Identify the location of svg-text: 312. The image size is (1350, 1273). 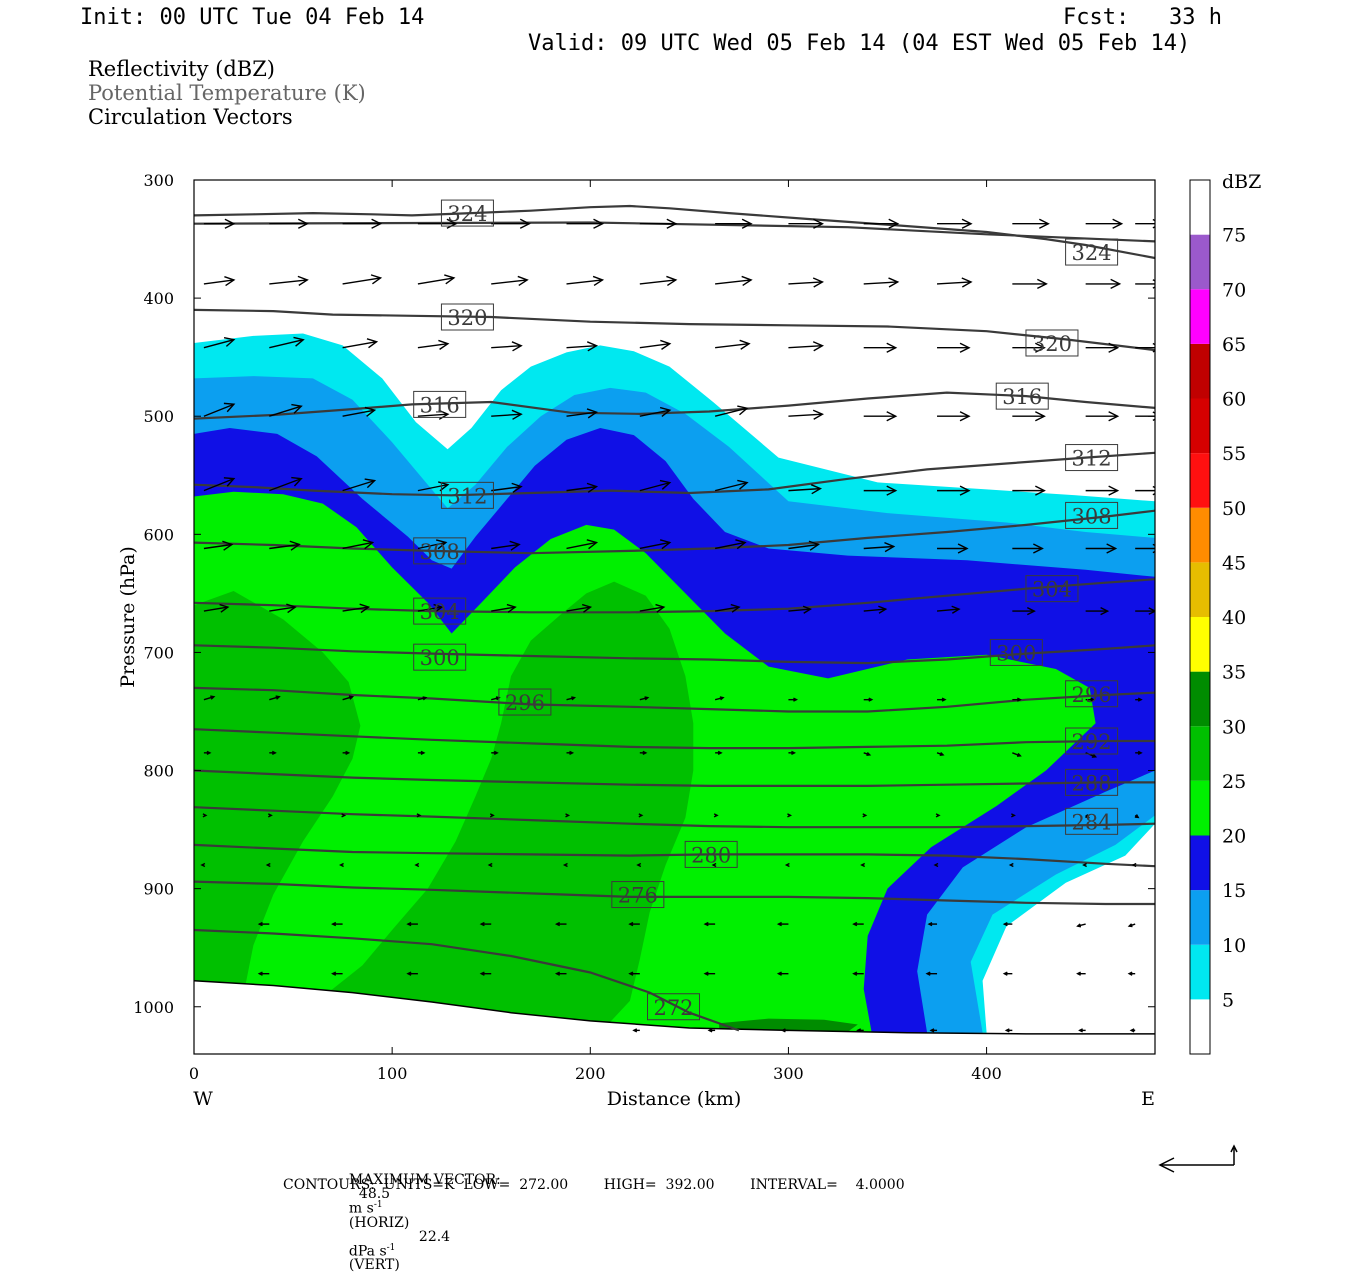
(467, 496).